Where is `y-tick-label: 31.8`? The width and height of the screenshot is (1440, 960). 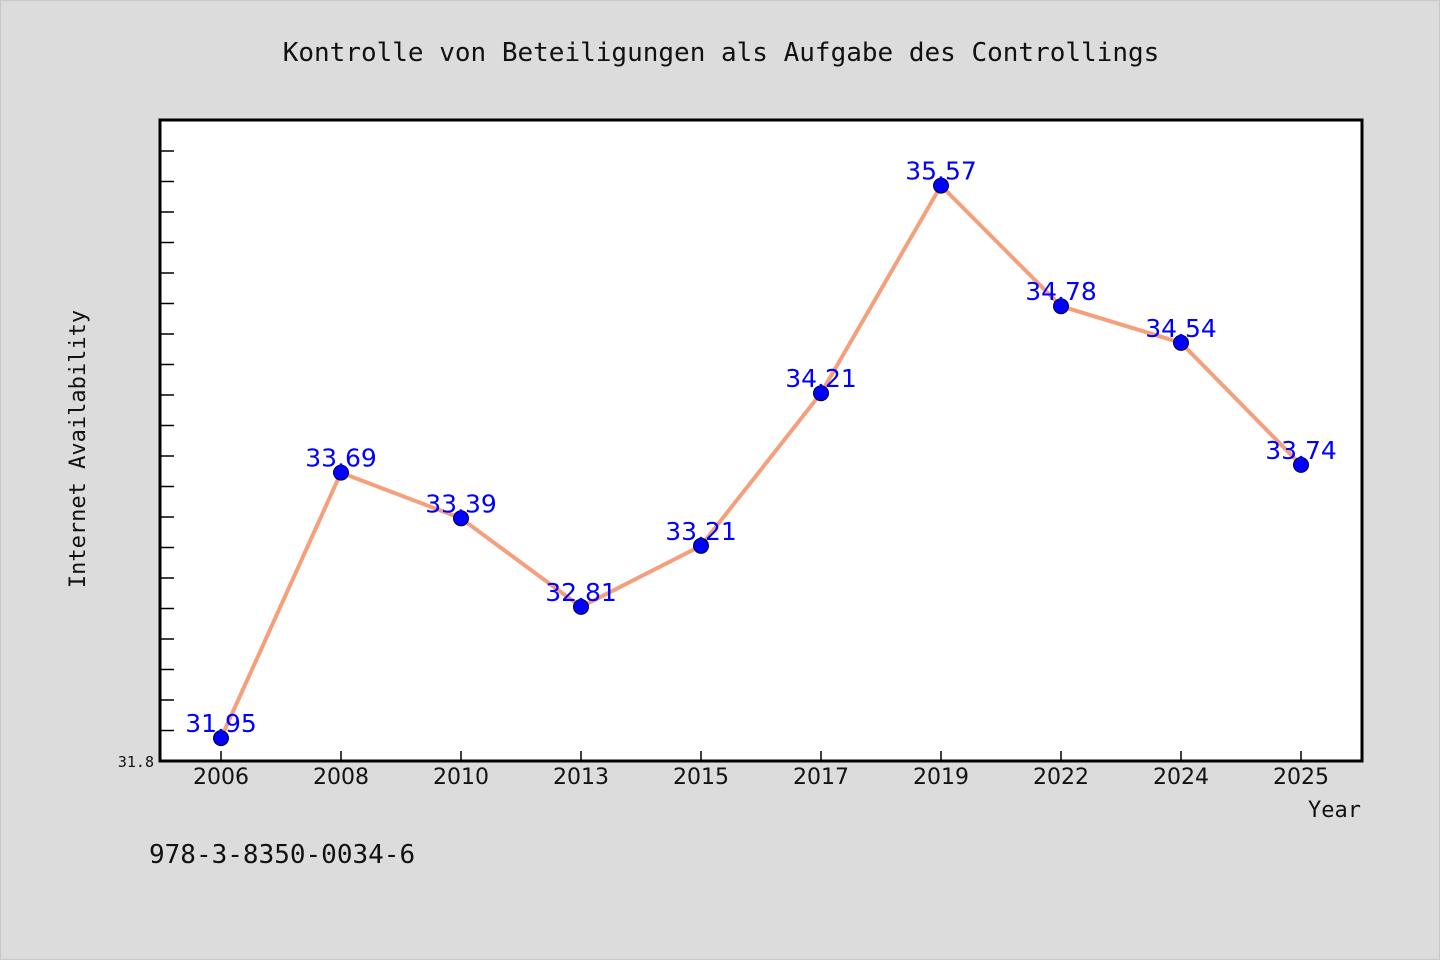
y-tick-label: 31.8 is located at coordinates (136, 762).